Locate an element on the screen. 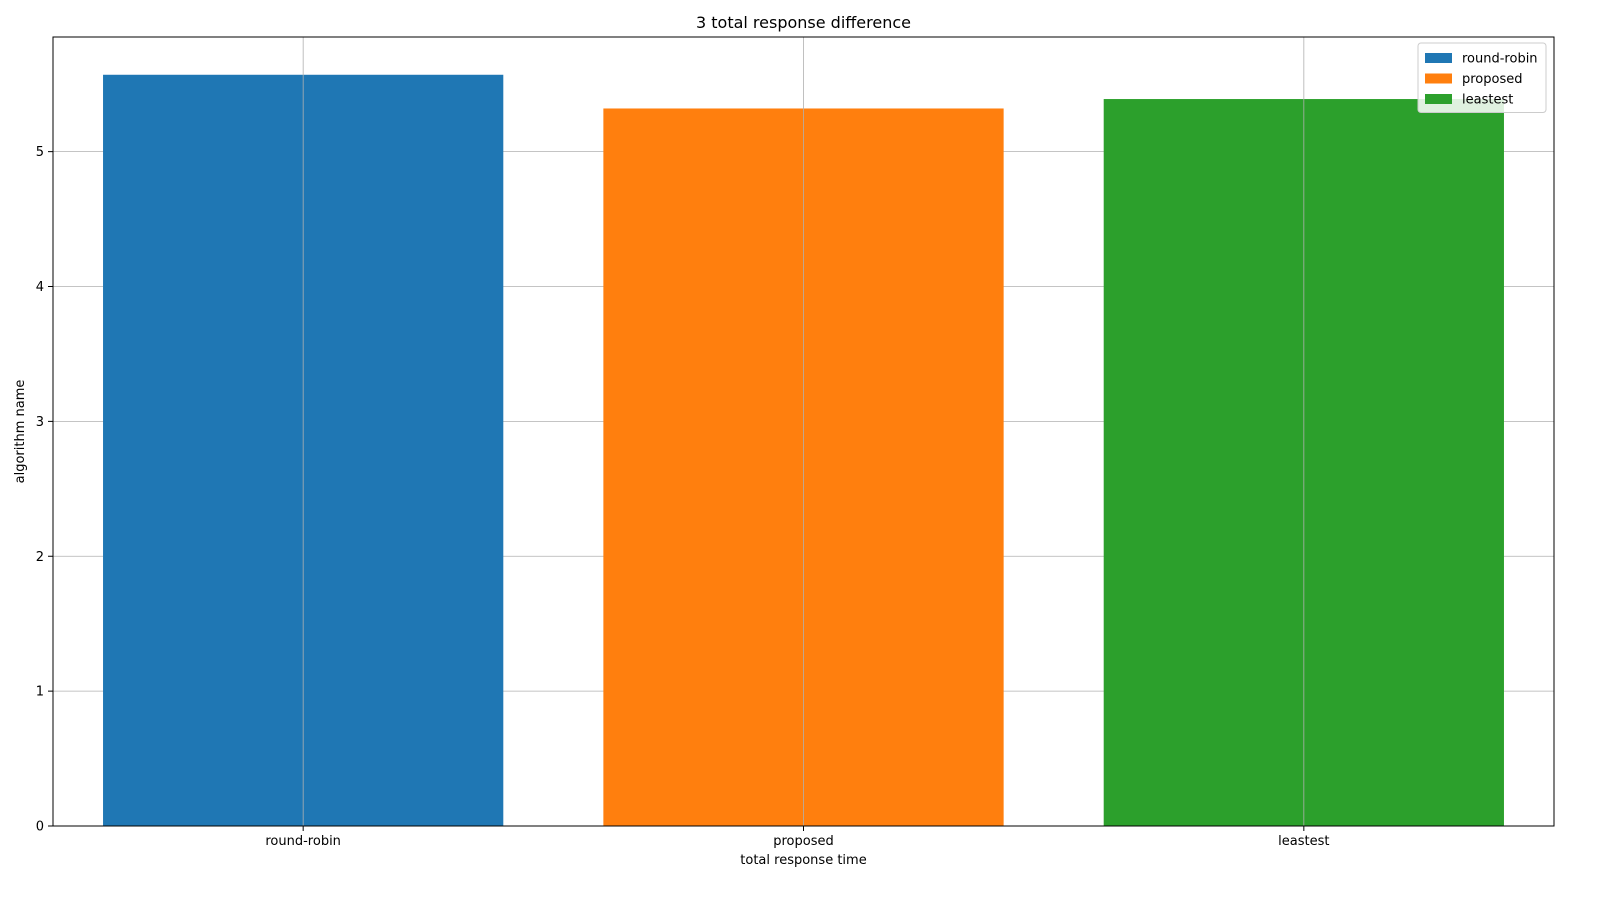 The height and width of the screenshot is (900, 1600). x-tick-label: proposed is located at coordinates (803, 841).